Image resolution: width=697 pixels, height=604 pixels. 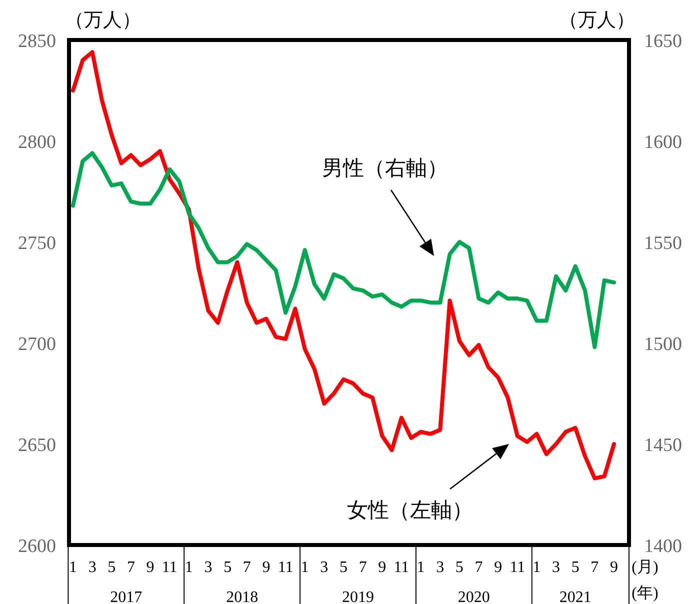 I want to click on x-axis-title: (月), so click(x=645, y=567).